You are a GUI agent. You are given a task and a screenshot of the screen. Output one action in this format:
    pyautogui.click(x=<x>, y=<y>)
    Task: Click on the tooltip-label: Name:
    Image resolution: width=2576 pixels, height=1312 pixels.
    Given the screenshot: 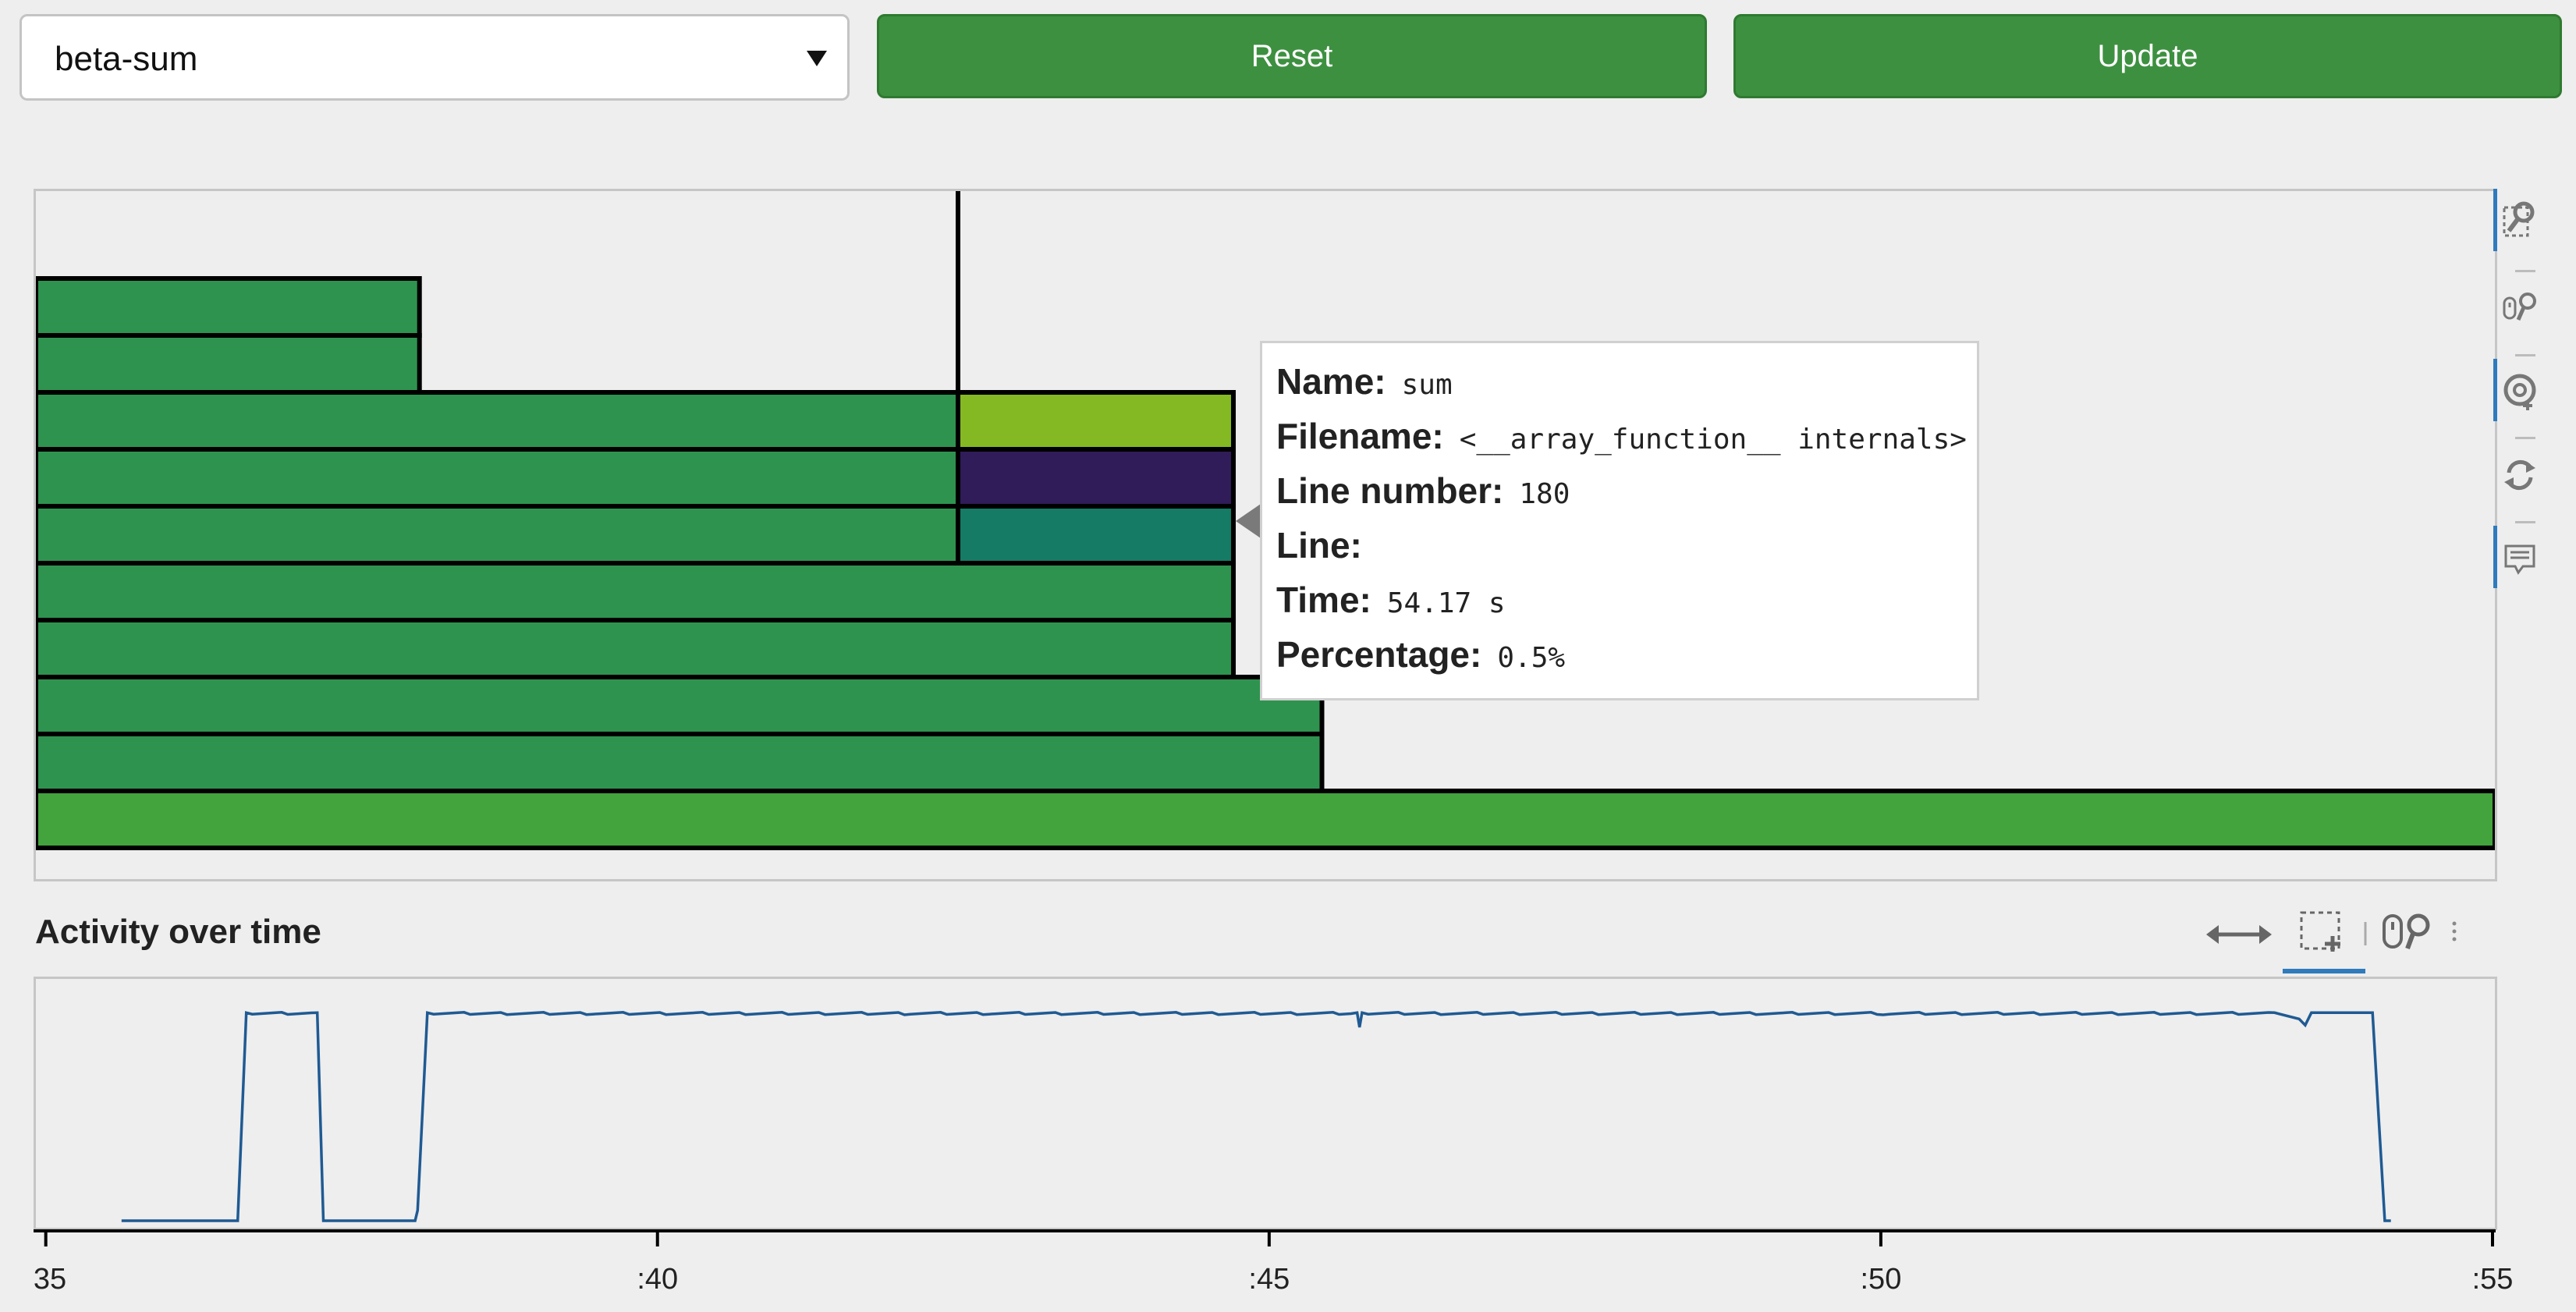 What is the action you would take?
    pyautogui.click(x=1331, y=381)
    